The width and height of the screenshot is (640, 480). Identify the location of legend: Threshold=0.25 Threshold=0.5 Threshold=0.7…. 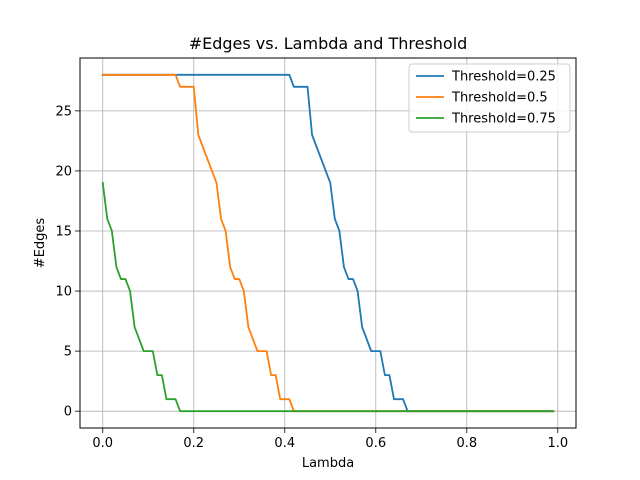
(489, 98).